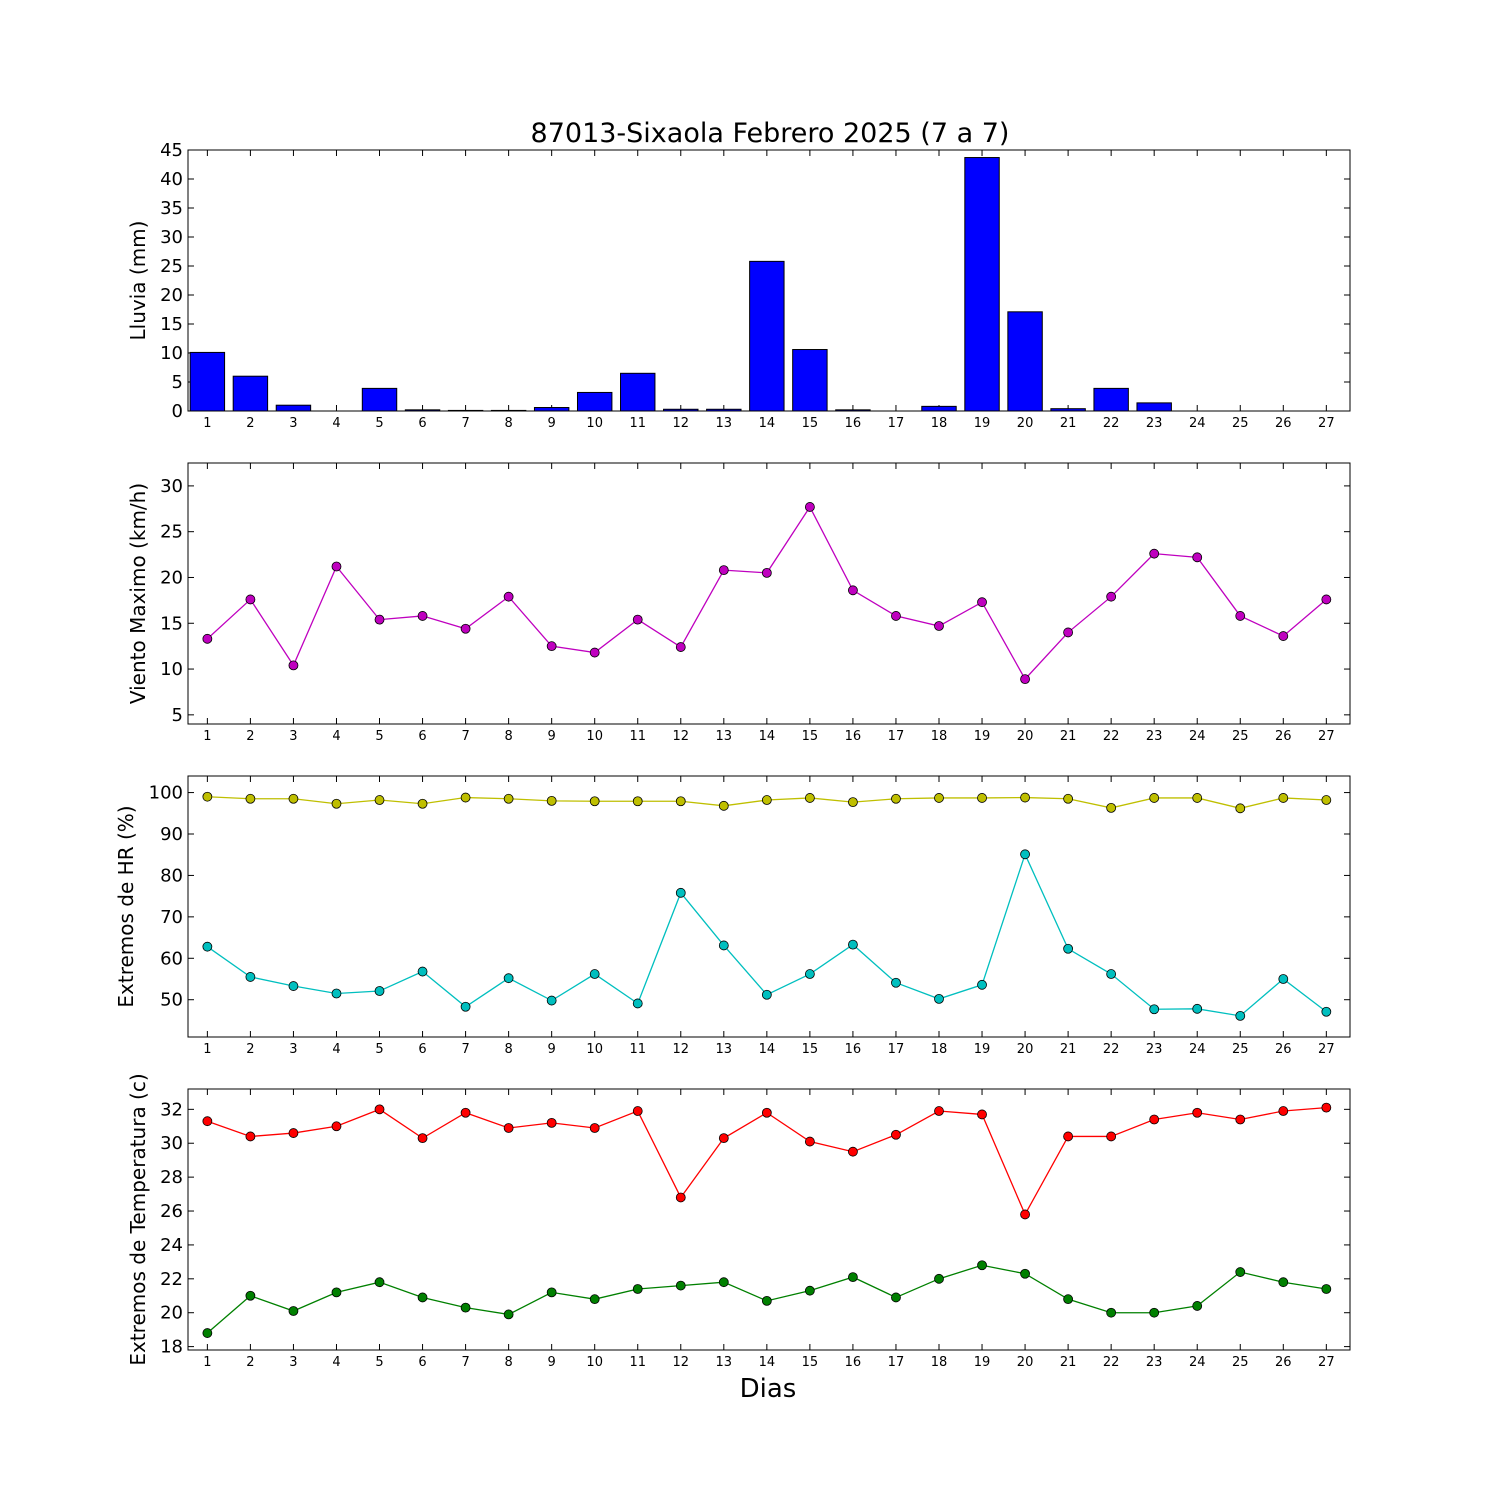 The height and width of the screenshot is (1500, 1500). What do you see at coordinates (171, 1211) in the screenshot?
I see `y-tick-label: 26` at bounding box center [171, 1211].